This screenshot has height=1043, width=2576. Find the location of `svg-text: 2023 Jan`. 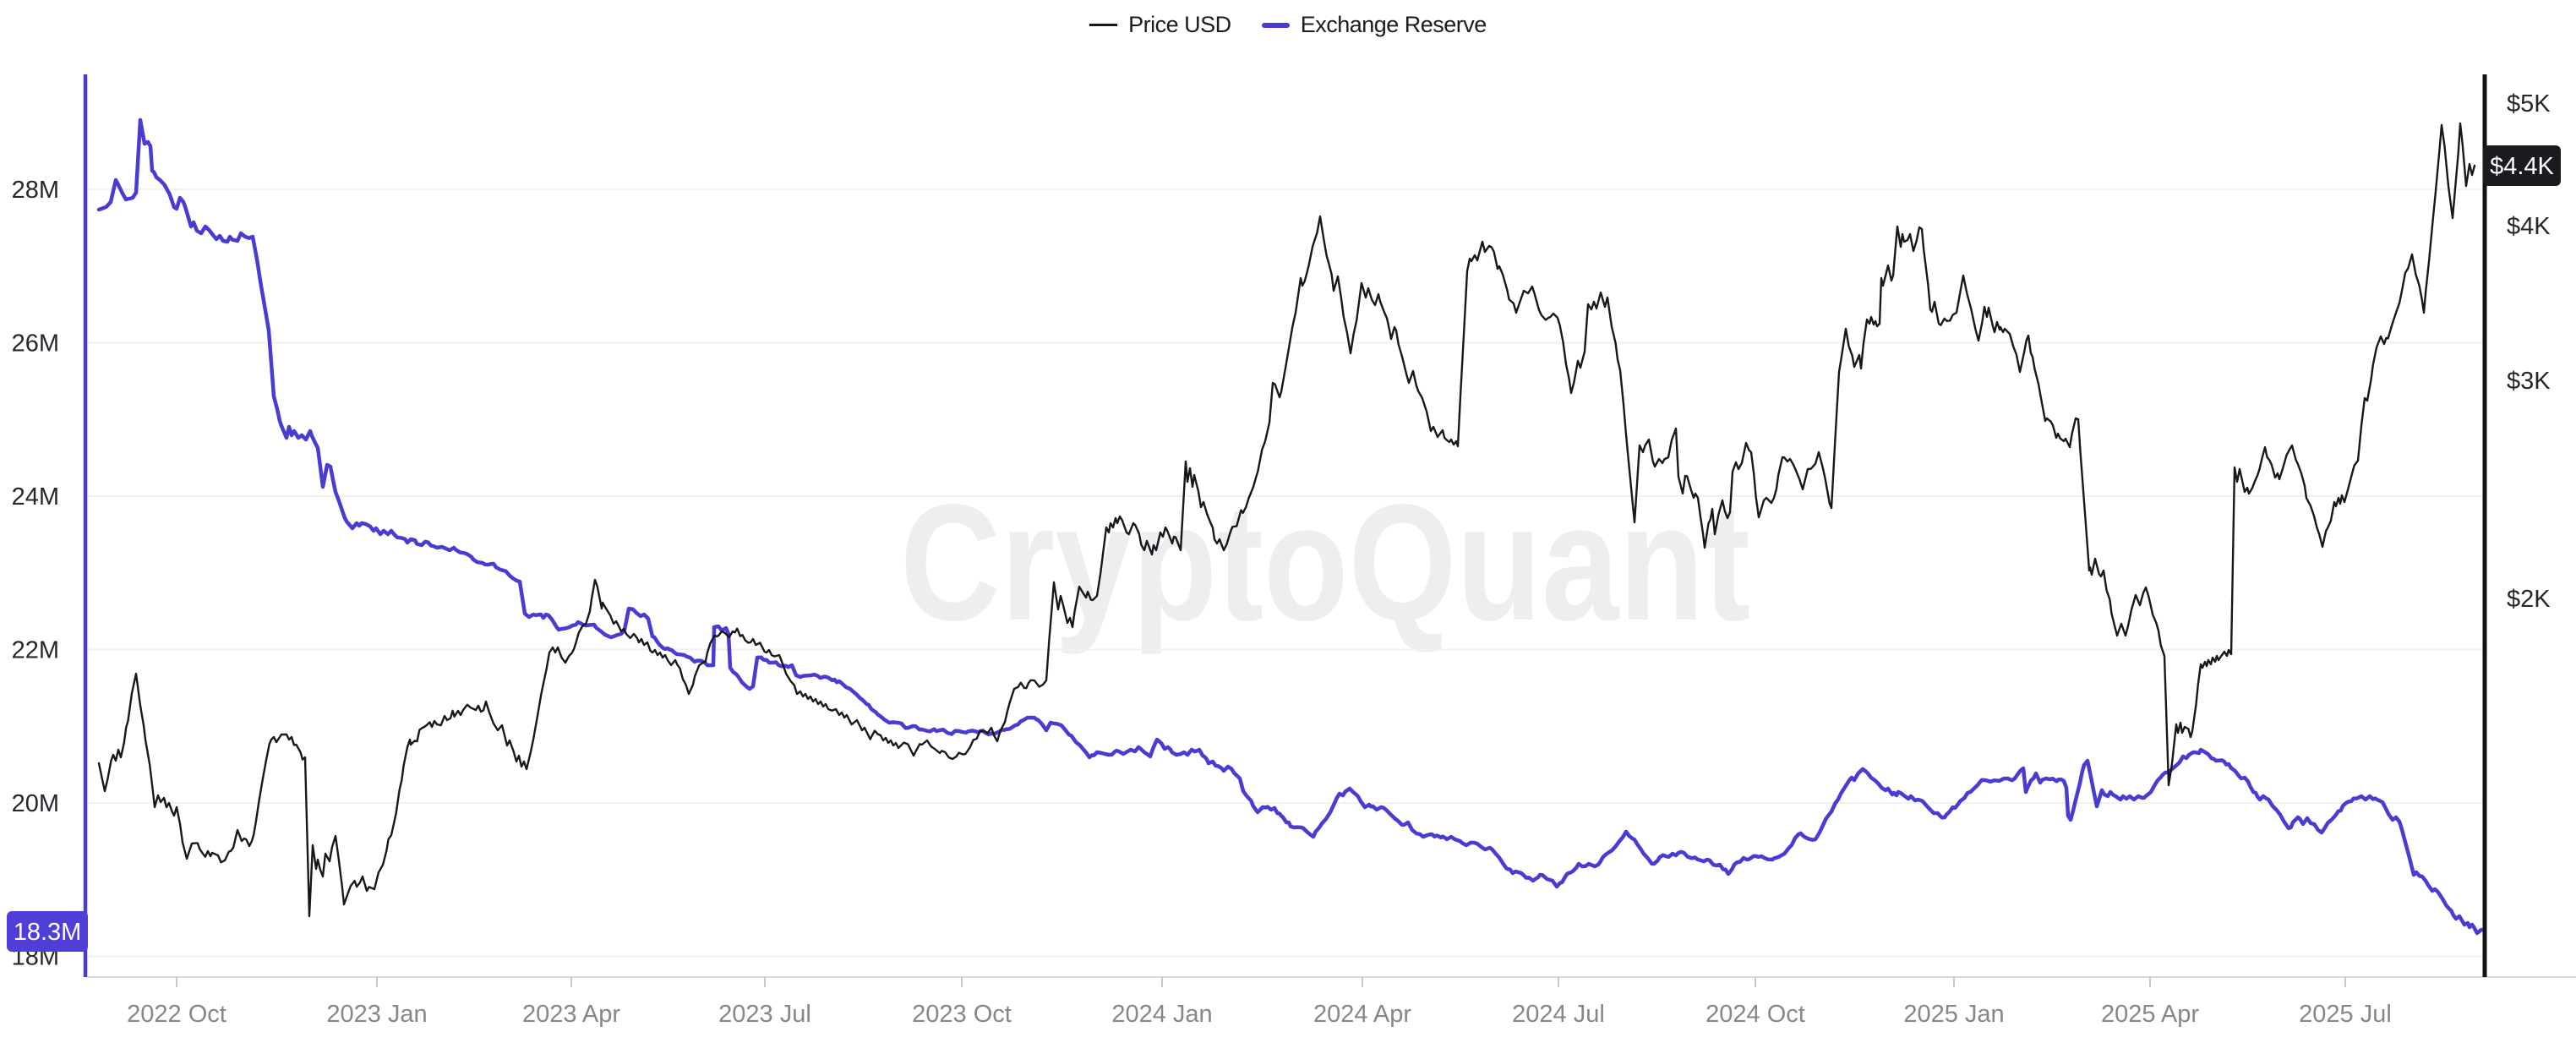

svg-text: 2023 Jan is located at coordinates (376, 1015).